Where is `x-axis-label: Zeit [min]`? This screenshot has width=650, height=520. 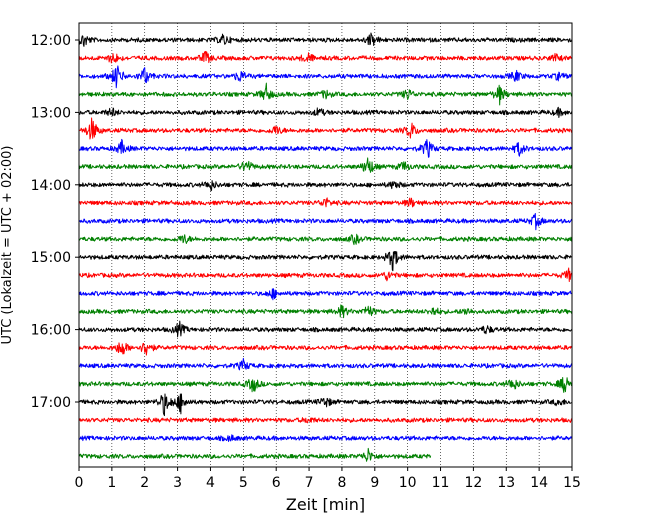
x-axis-label: Zeit [min] is located at coordinates (325, 504).